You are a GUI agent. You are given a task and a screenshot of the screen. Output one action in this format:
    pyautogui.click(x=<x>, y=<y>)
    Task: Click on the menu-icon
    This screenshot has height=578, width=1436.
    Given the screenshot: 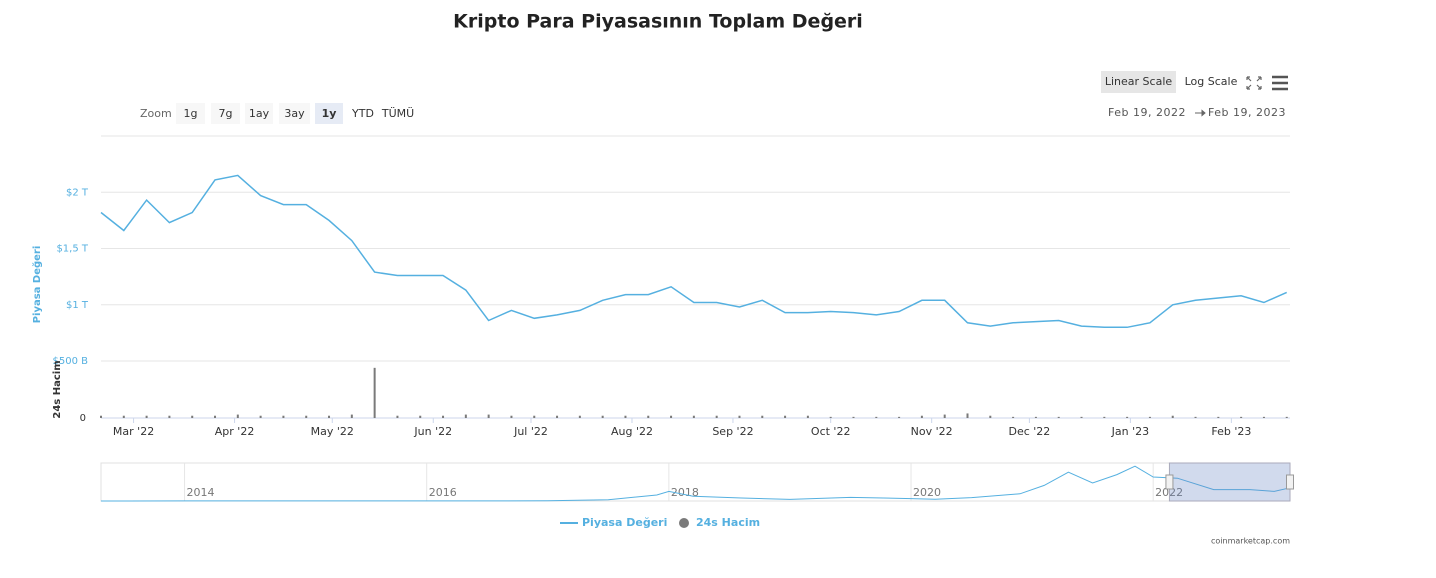 What is the action you would take?
    pyautogui.click(x=1280, y=83)
    